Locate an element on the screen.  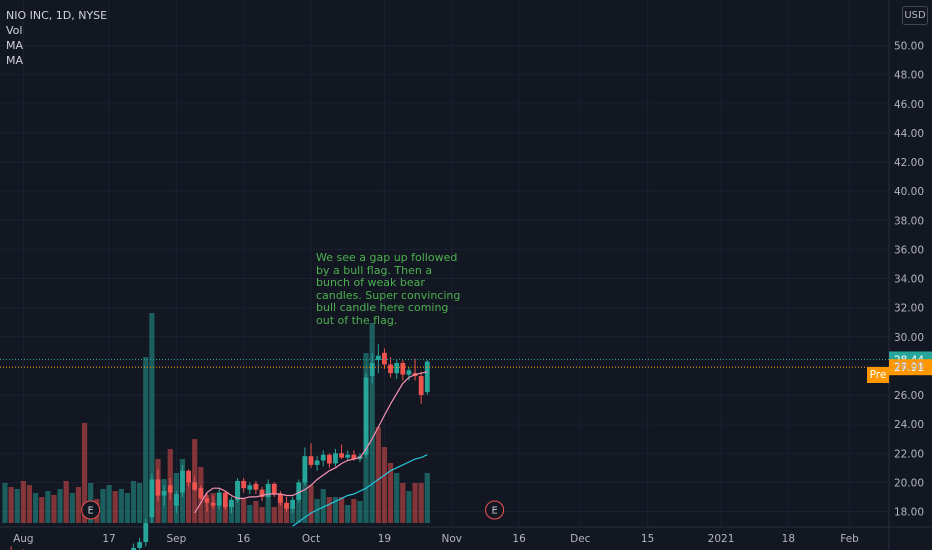
ma-slow-line is located at coordinates (360, 490).